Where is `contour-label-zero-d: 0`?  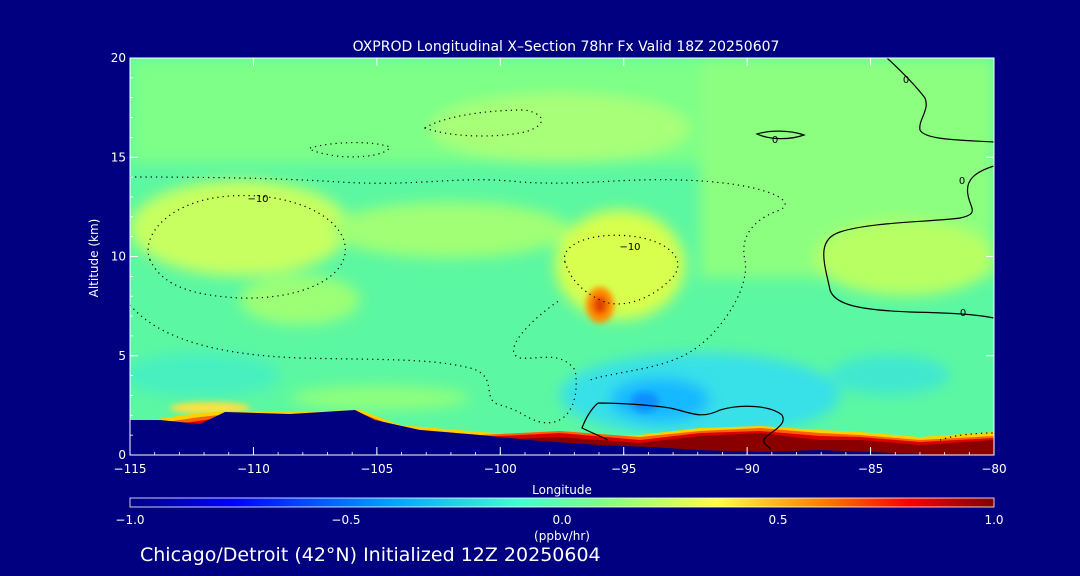 contour-label-zero-d: 0 is located at coordinates (963, 313).